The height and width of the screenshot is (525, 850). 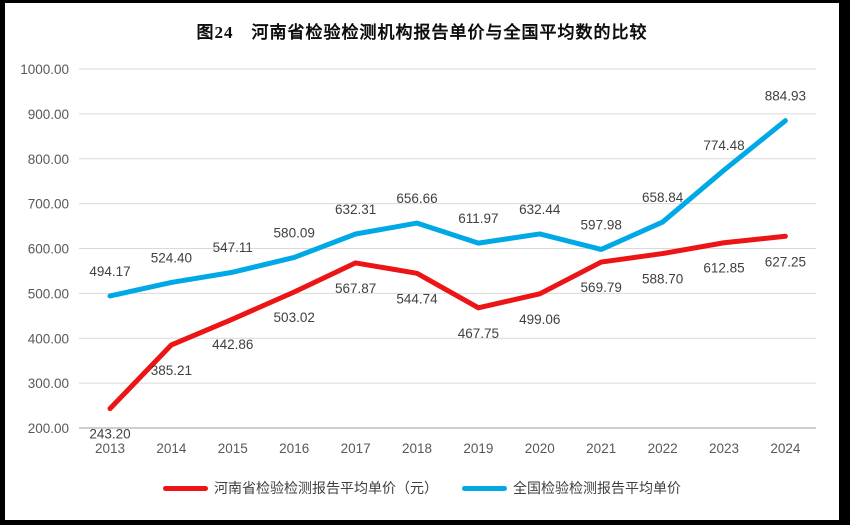 What do you see at coordinates (723, 145) in the screenshot?
I see `data-label: 774.48` at bounding box center [723, 145].